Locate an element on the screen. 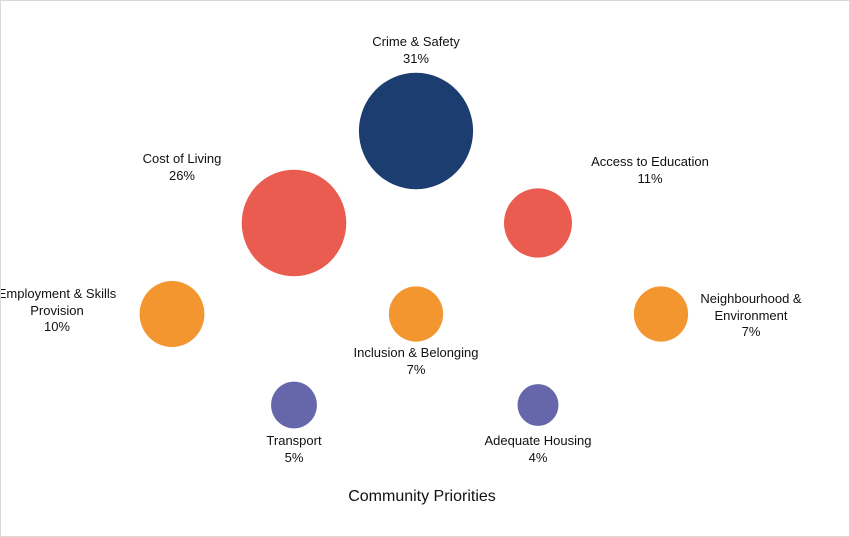 This screenshot has width=850, height=537. chart-title: Community Priorities is located at coordinates (422, 496).